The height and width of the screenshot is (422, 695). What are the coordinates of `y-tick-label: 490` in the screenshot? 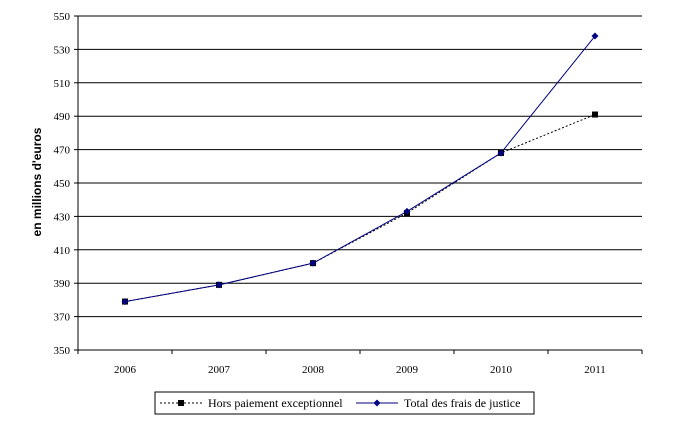 It's located at (62, 117).